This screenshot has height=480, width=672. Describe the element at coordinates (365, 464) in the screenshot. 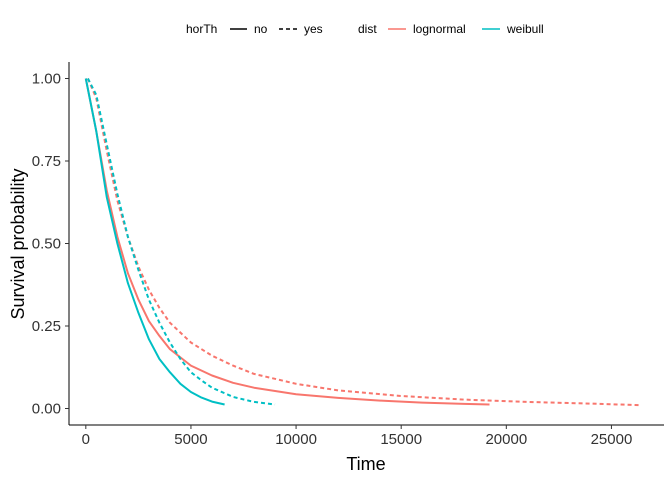

I see `x-axis-title: Time` at that location.